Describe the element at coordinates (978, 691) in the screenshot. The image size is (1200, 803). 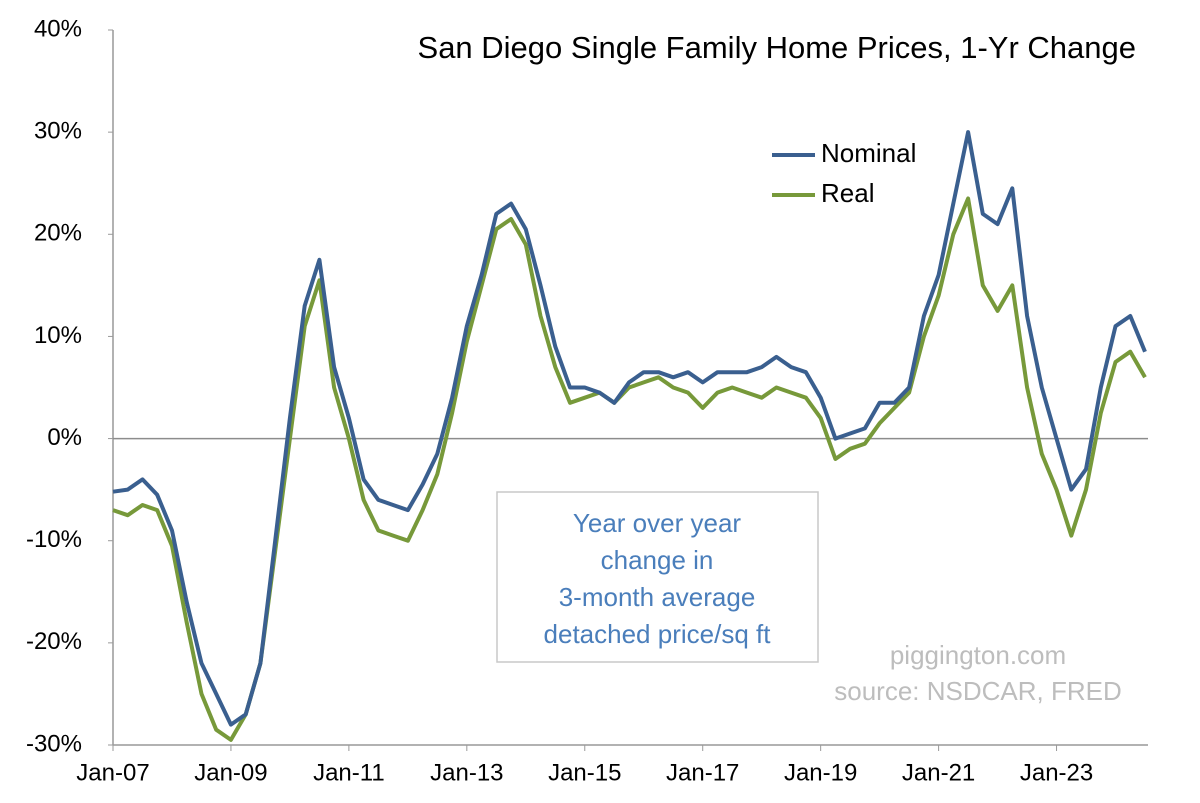
I see `watermark: source: NSDCAR, FRED` at that location.